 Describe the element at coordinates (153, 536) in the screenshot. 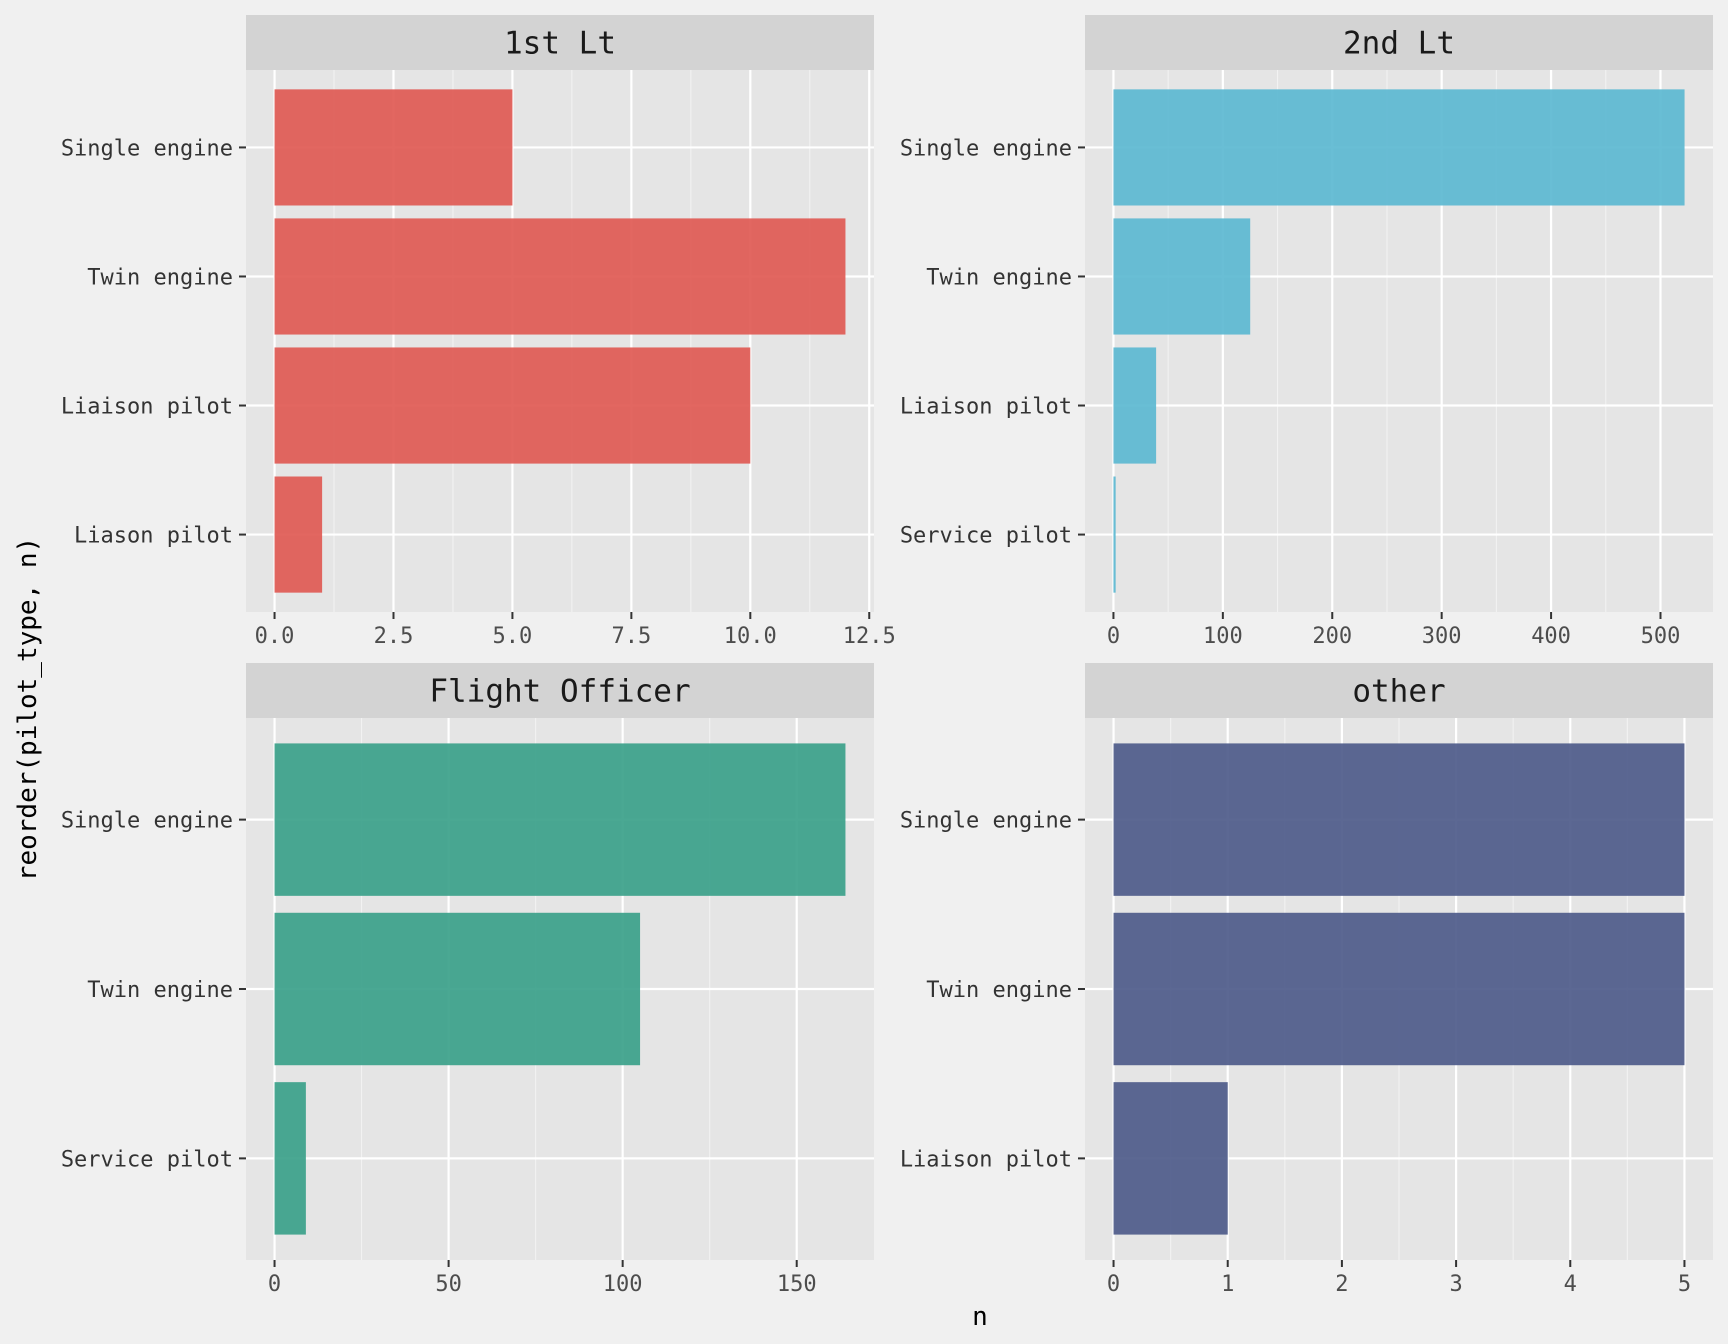

I see `panel-1st-lt-y-tick-label: Liason pilot` at that location.